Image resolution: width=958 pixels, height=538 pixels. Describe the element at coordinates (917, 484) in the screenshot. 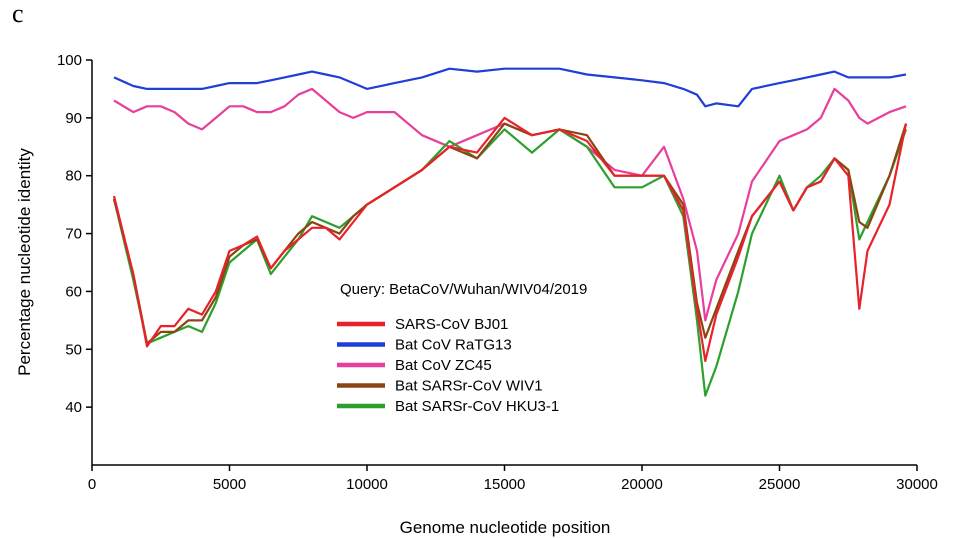

I see `x-tick-label: 30000` at that location.